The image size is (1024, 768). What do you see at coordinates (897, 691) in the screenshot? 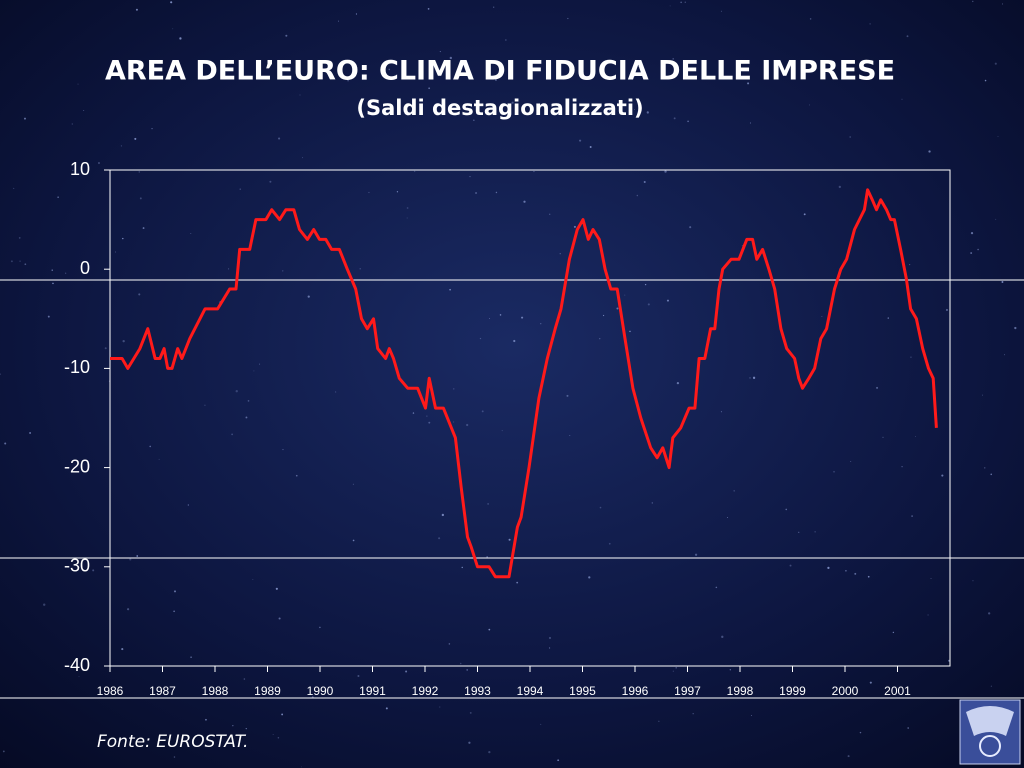
I see `x-tick-label: 2001` at bounding box center [897, 691].